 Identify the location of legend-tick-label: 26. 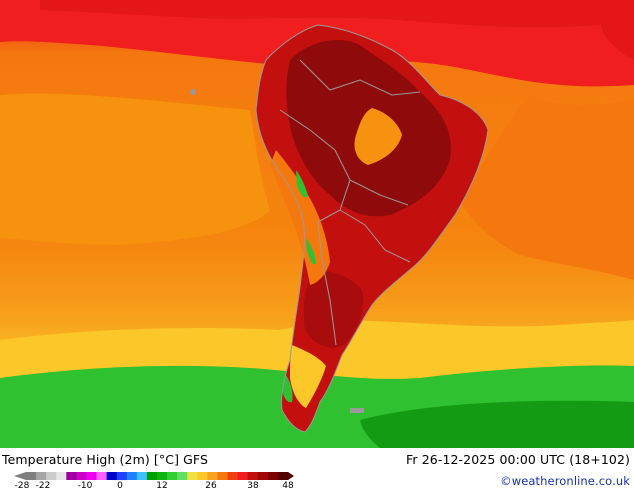
(211, 486).